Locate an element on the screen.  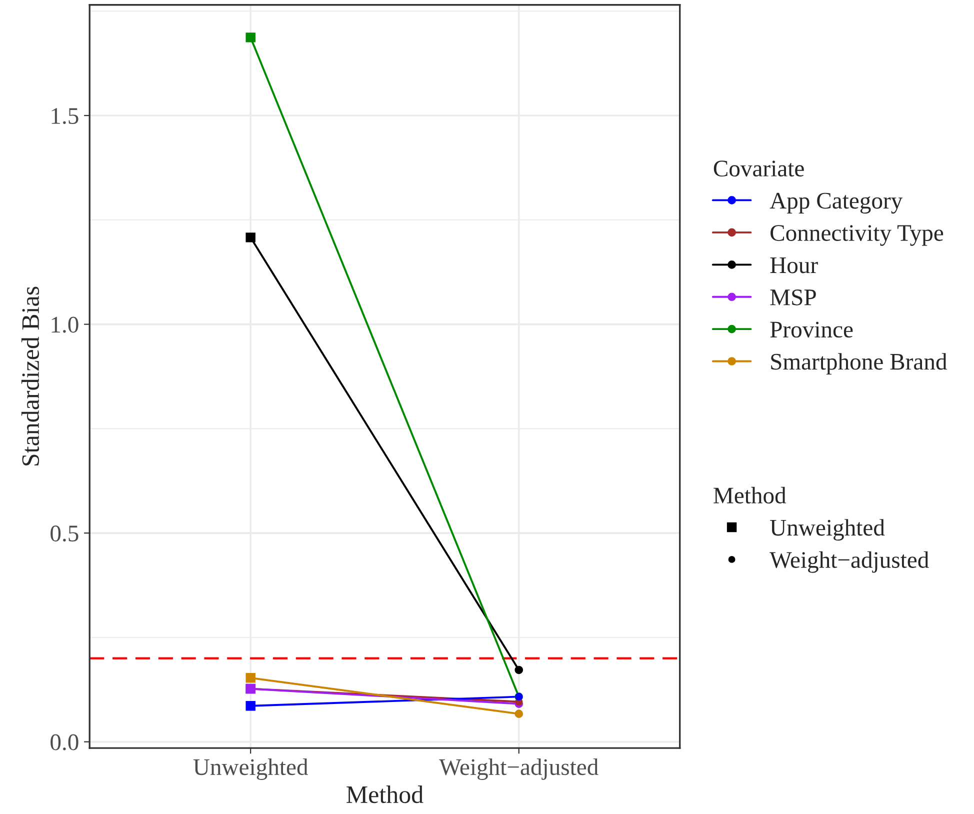
legend-label: Hour is located at coordinates (794, 266).